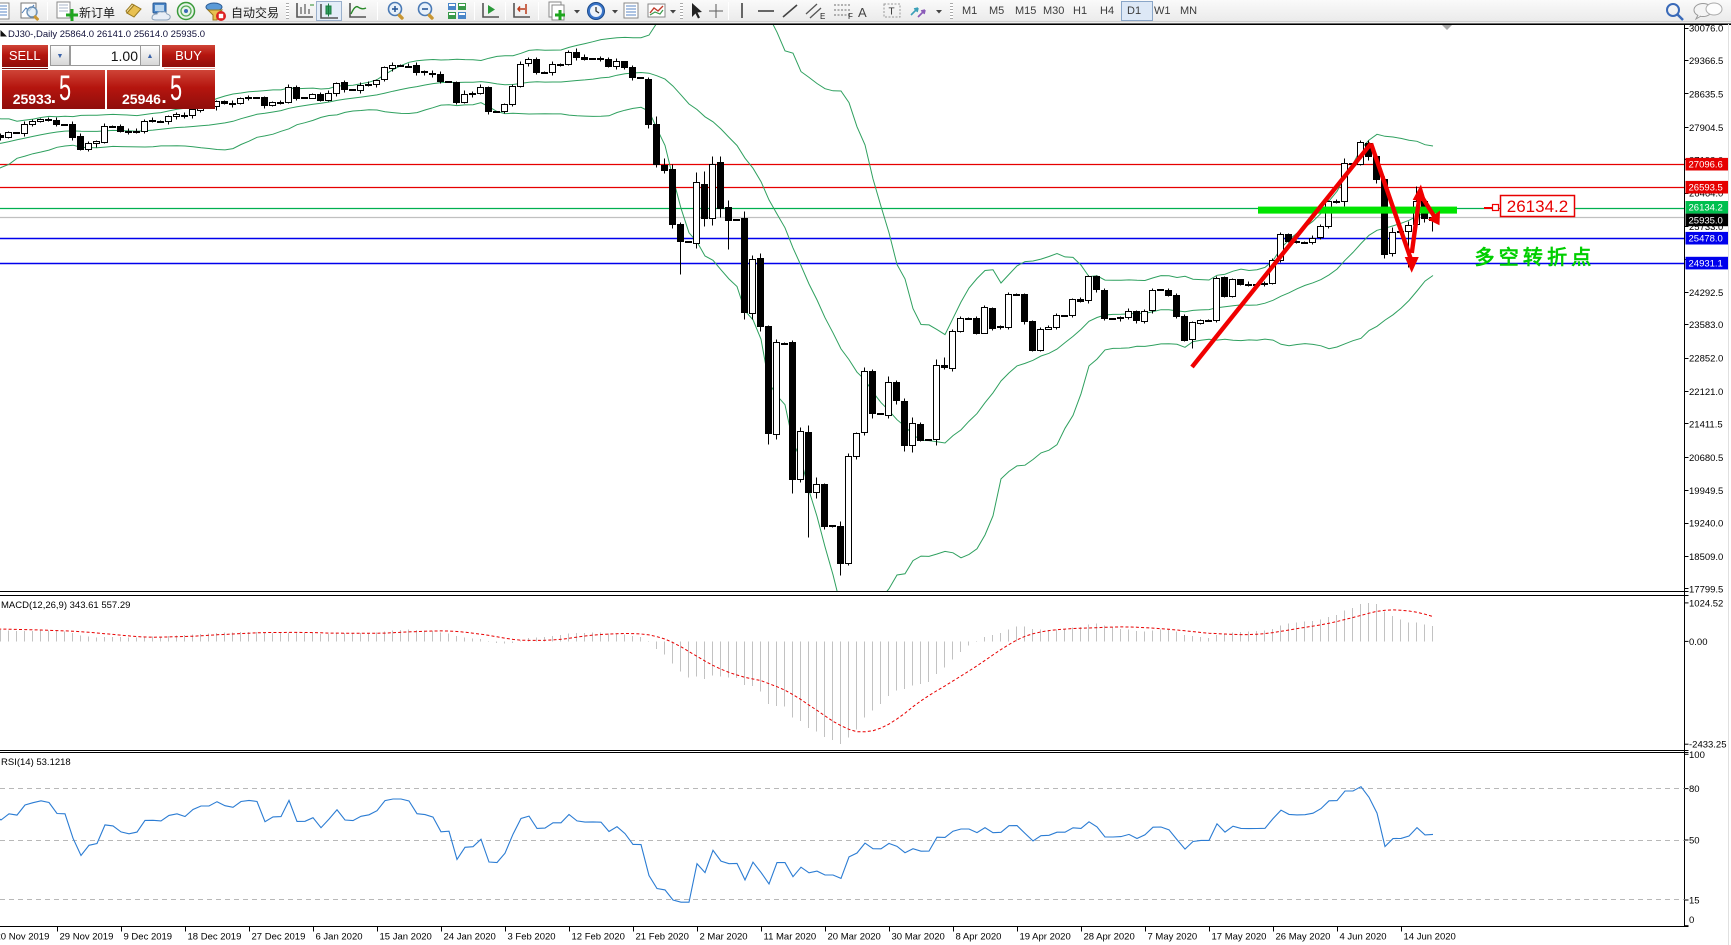 The height and width of the screenshot is (945, 1731). What do you see at coordinates (1697, 755) in the screenshot?
I see `svg-text: 100` at bounding box center [1697, 755].